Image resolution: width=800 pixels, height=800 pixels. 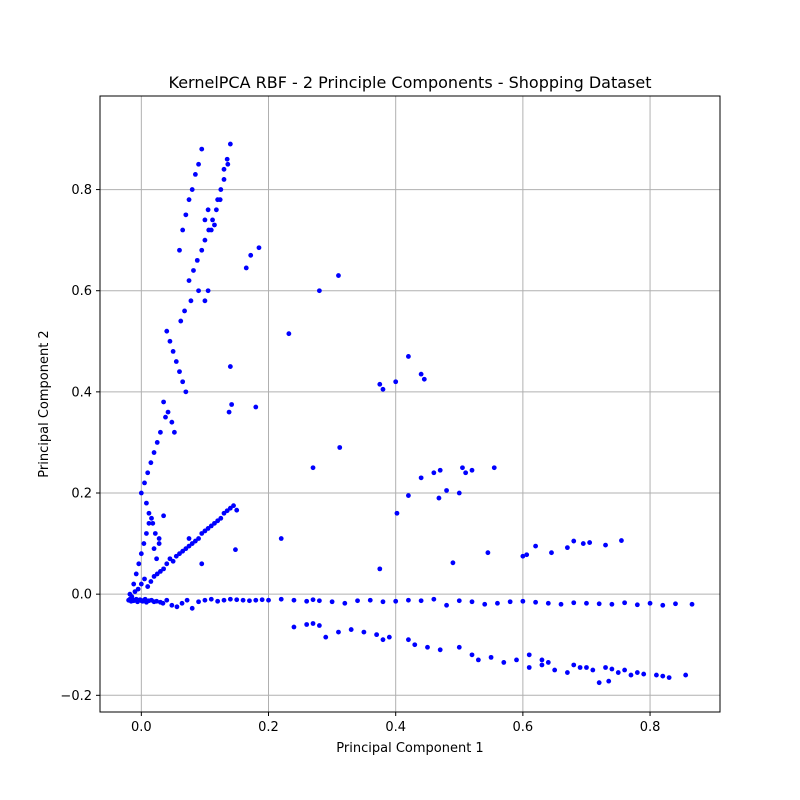 What do you see at coordinates (409, 748) in the screenshot?
I see `x-axis-label: Principal Component 1` at bounding box center [409, 748].